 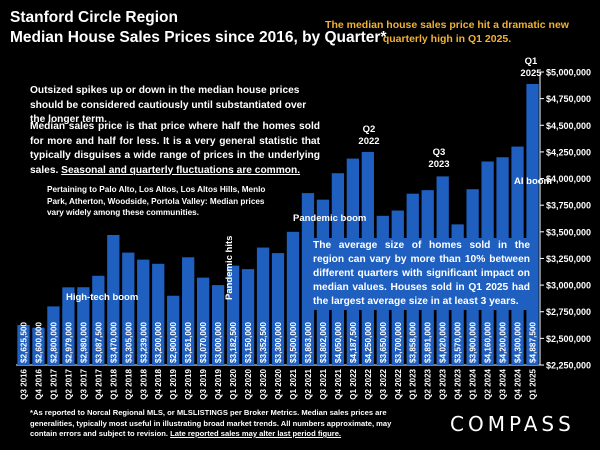 I want to click on bar-value-label: $3,802,000, so click(x=323, y=342).